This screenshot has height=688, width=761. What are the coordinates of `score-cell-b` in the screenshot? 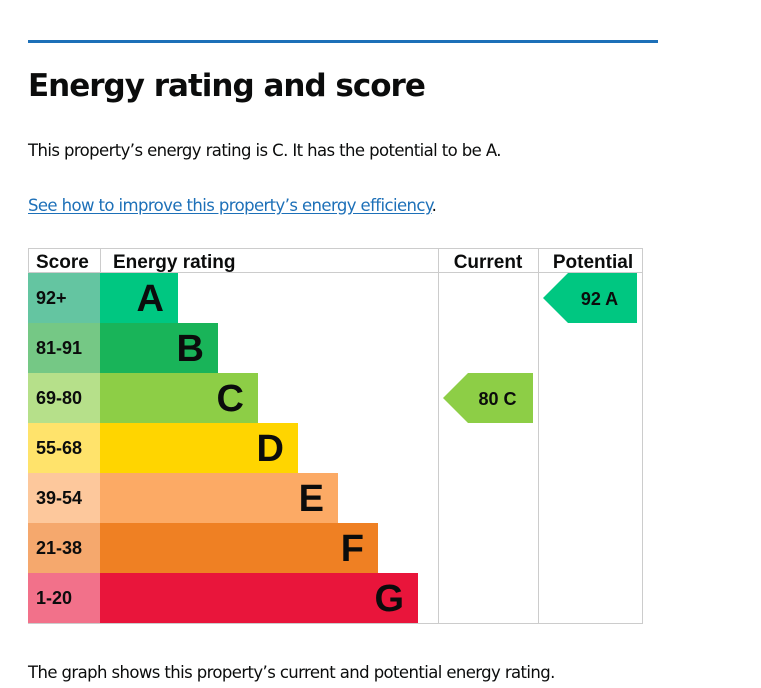 It's located at (64, 348).